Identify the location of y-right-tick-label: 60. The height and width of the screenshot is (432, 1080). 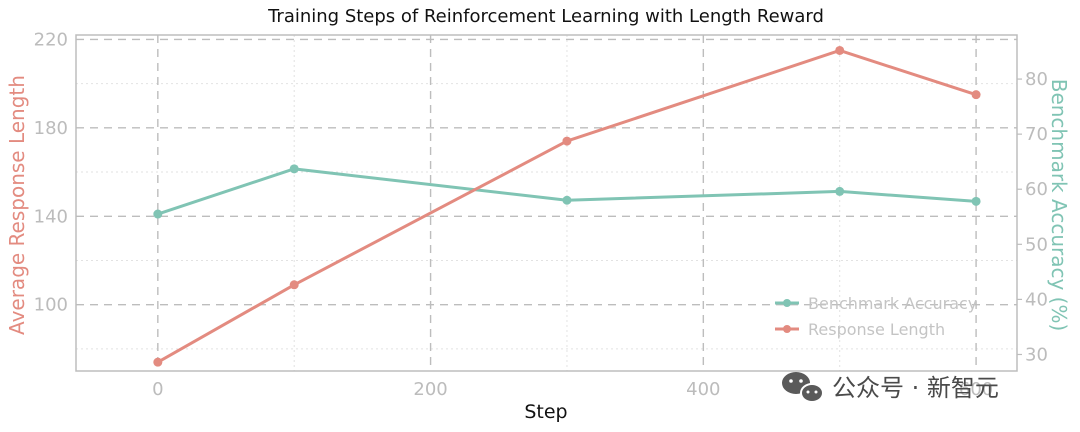
(1036, 189).